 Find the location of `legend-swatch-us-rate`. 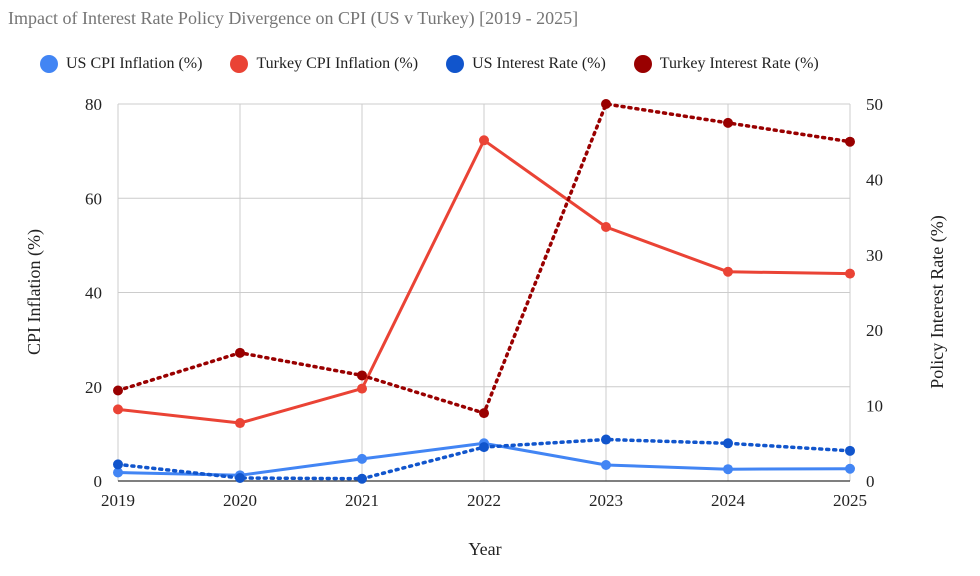

legend-swatch-us-rate is located at coordinates (455, 64).